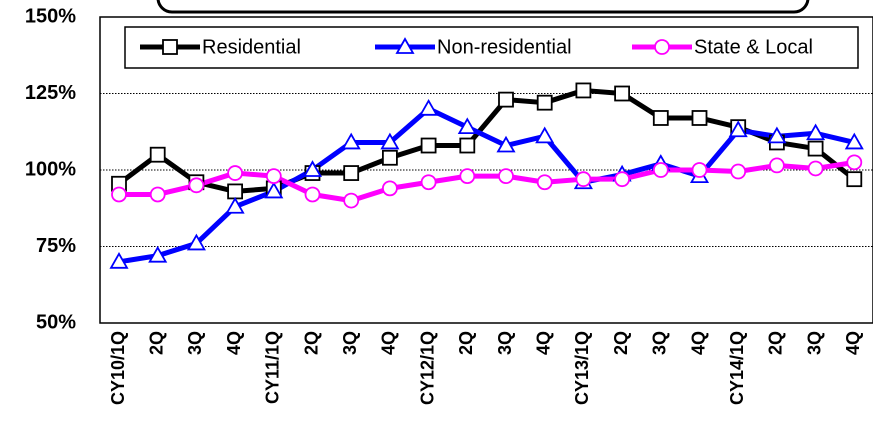 Image resolution: width=873 pixels, height=441 pixels. I want to click on x-tick-label: CY13/1Q, so click(582, 368).